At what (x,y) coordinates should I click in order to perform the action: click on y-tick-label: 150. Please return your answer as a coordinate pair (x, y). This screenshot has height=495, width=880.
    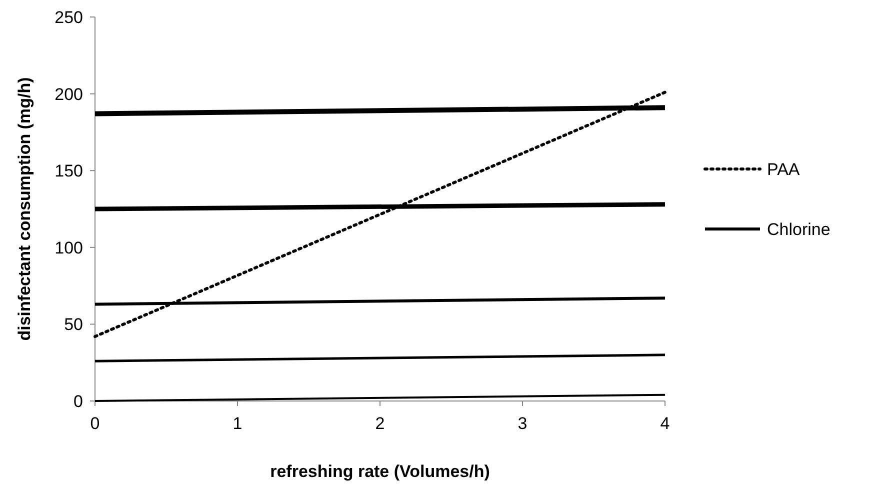
    Looking at the image, I should click on (68, 171).